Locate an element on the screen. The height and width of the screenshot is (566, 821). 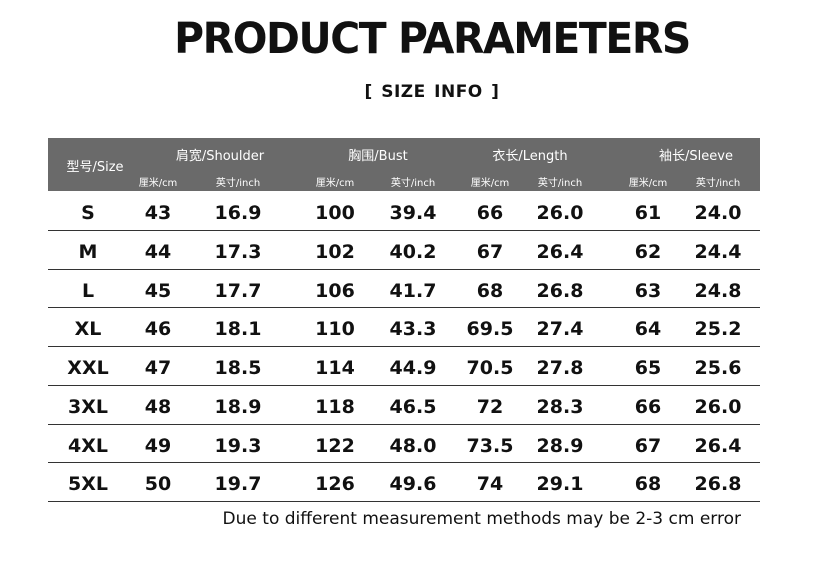
group-header: 肩宽/Shoulder is located at coordinates (220, 156).